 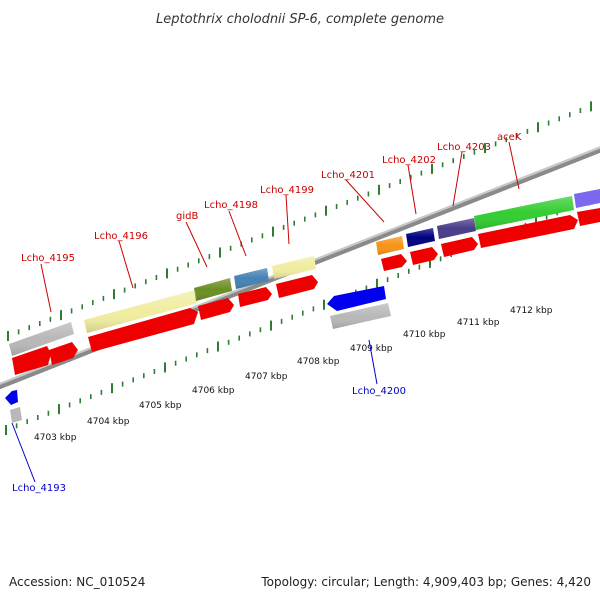 I want to click on cds-arrow-lcho-4195b, so click(x=63, y=353).